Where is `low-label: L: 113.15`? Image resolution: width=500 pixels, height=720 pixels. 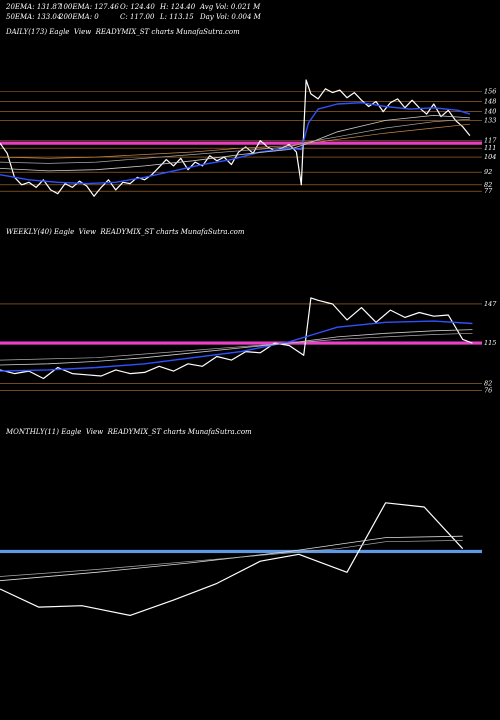
low-label: L: 113.15 is located at coordinates (177, 17).